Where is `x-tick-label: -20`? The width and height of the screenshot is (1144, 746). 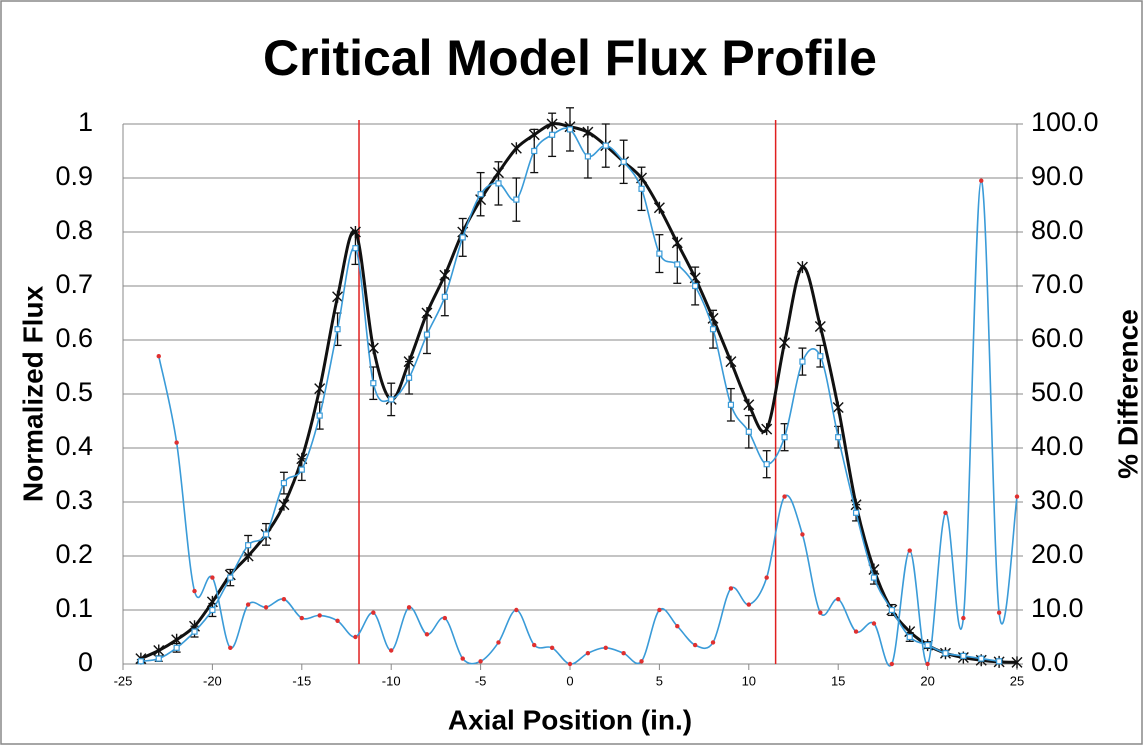
x-tick-label: -20 is located at coordinates (212, 680).